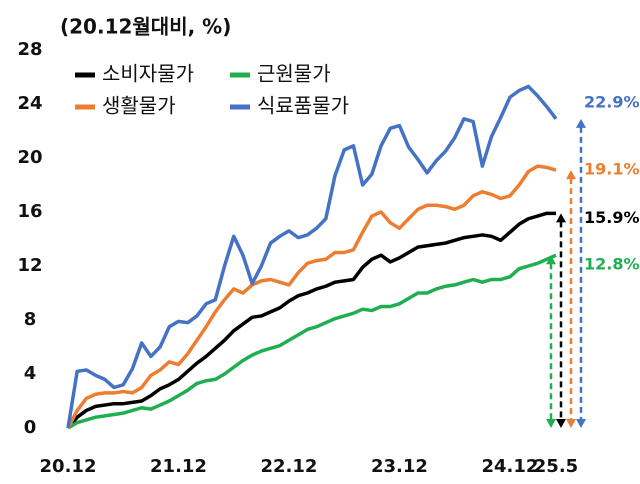 The height and width of the screenshot is (484, 640). I want to click on y-tick-label: 0, so click(30, 427).